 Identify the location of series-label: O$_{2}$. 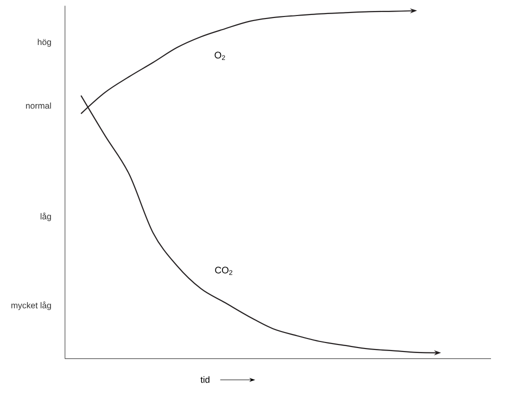
(220, 56).